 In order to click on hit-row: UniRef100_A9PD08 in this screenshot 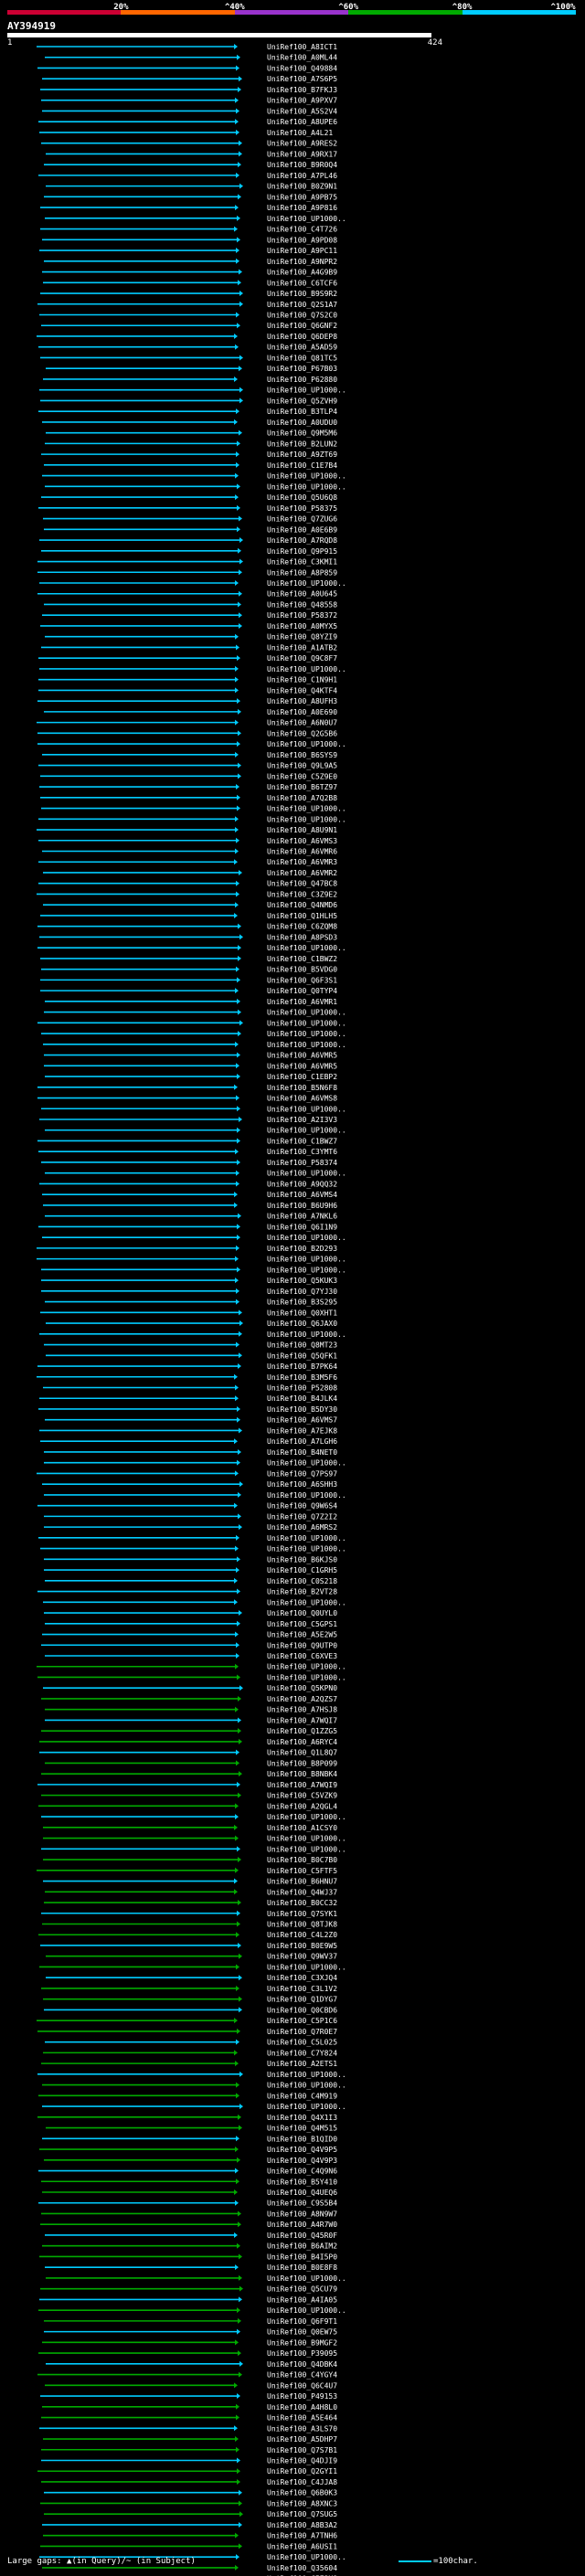, I will do `click(190, 240)`.